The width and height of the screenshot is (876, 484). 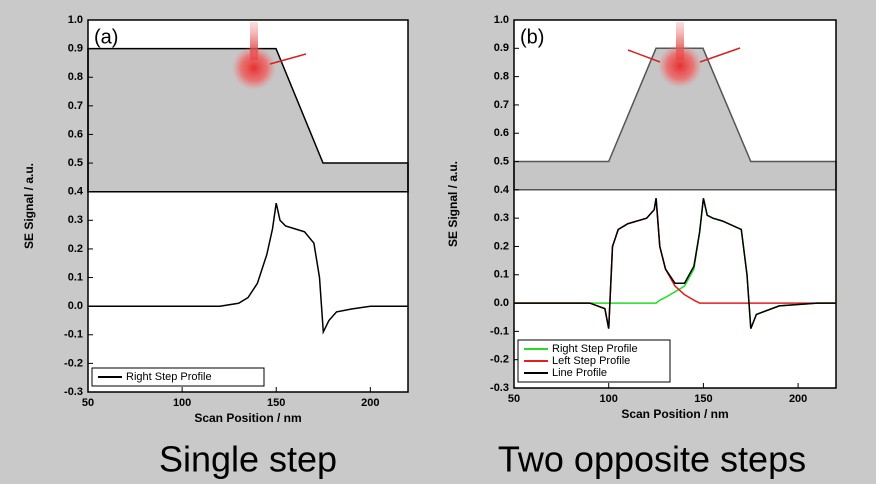 I want to click on caption: Single step, so click(x=248, y=459).